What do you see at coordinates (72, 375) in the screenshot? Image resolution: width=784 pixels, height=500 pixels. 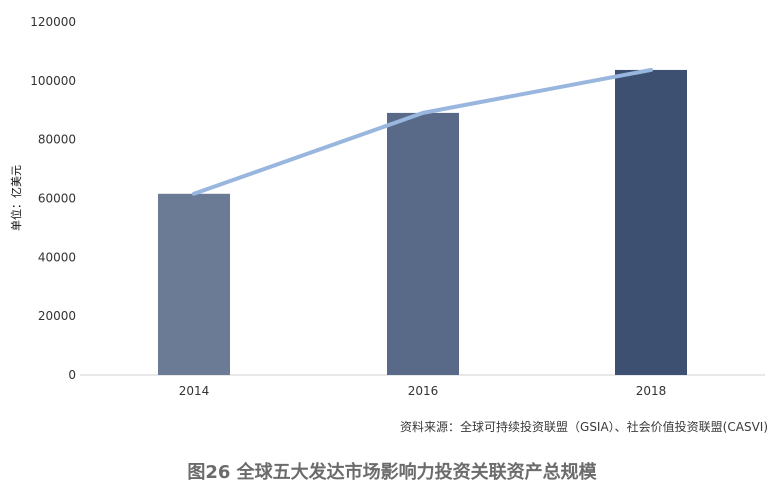 I see `y-tick-label: 0` at bounding box center [72, 375].